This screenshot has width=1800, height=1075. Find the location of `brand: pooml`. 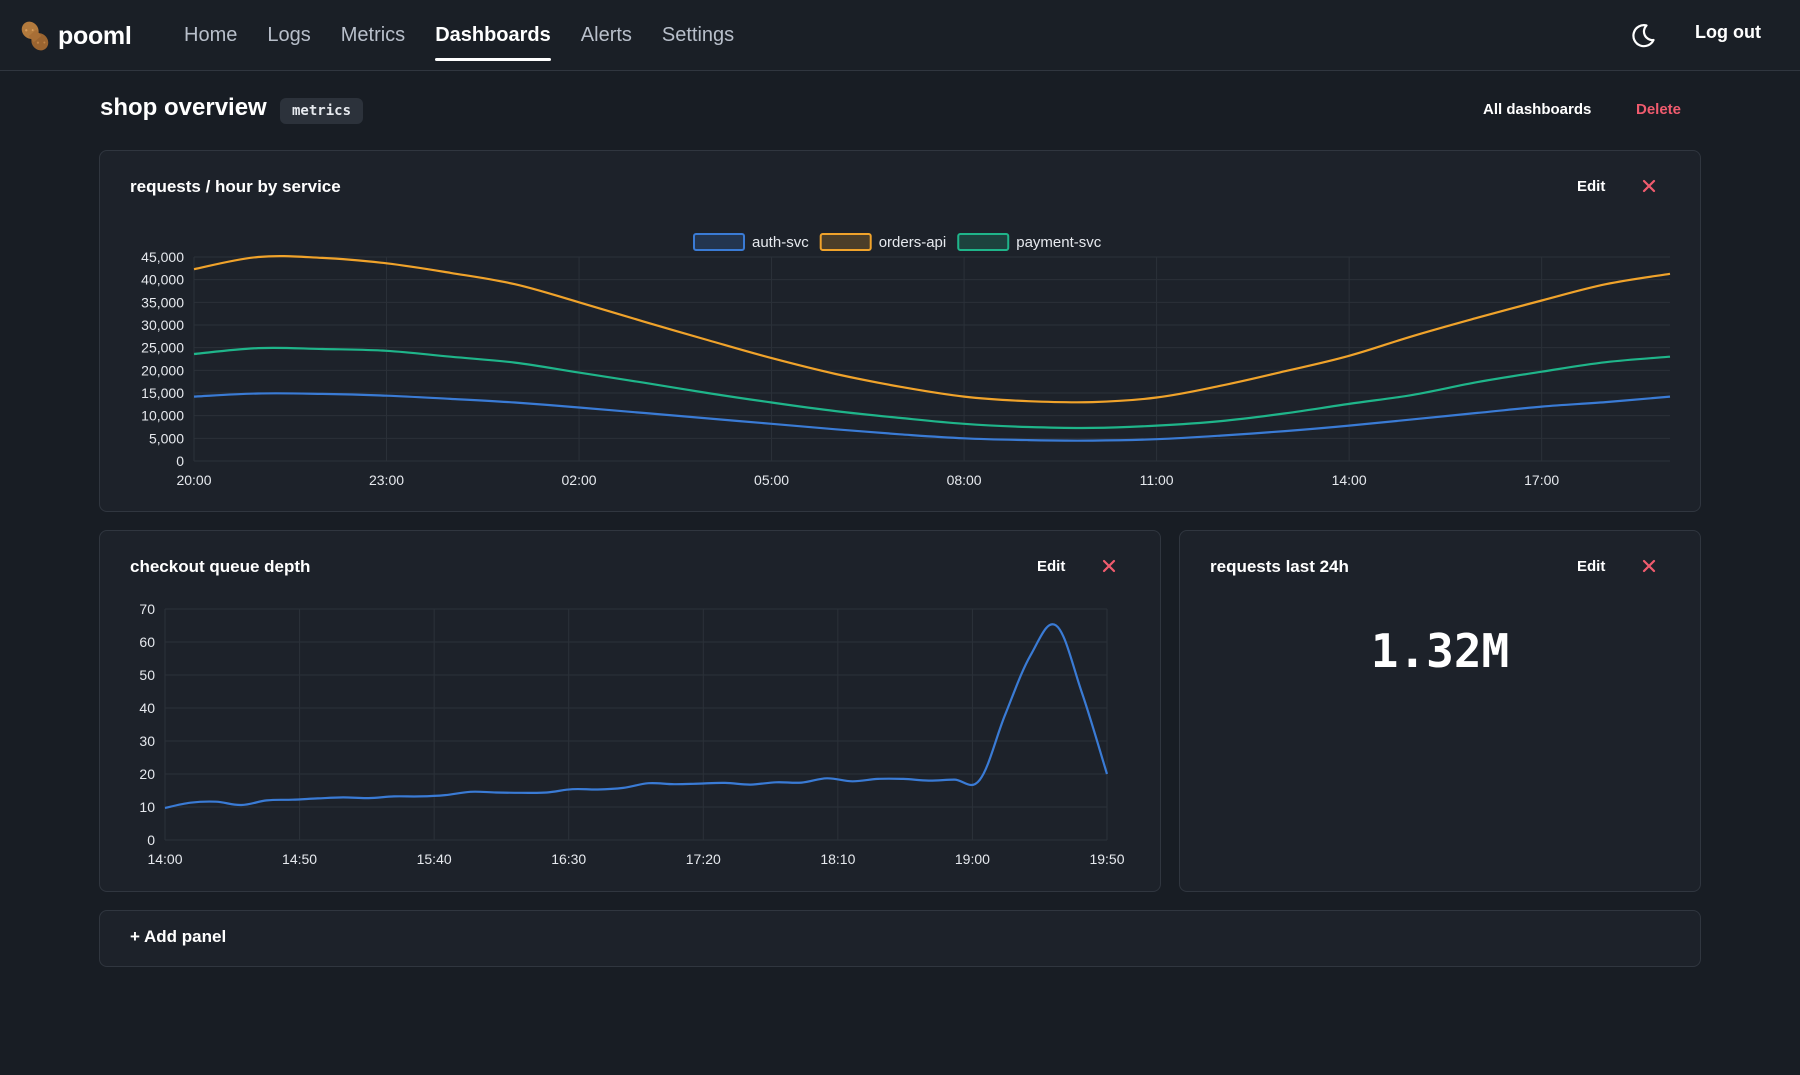

brand: pooml is located at coordinates (75, 36).